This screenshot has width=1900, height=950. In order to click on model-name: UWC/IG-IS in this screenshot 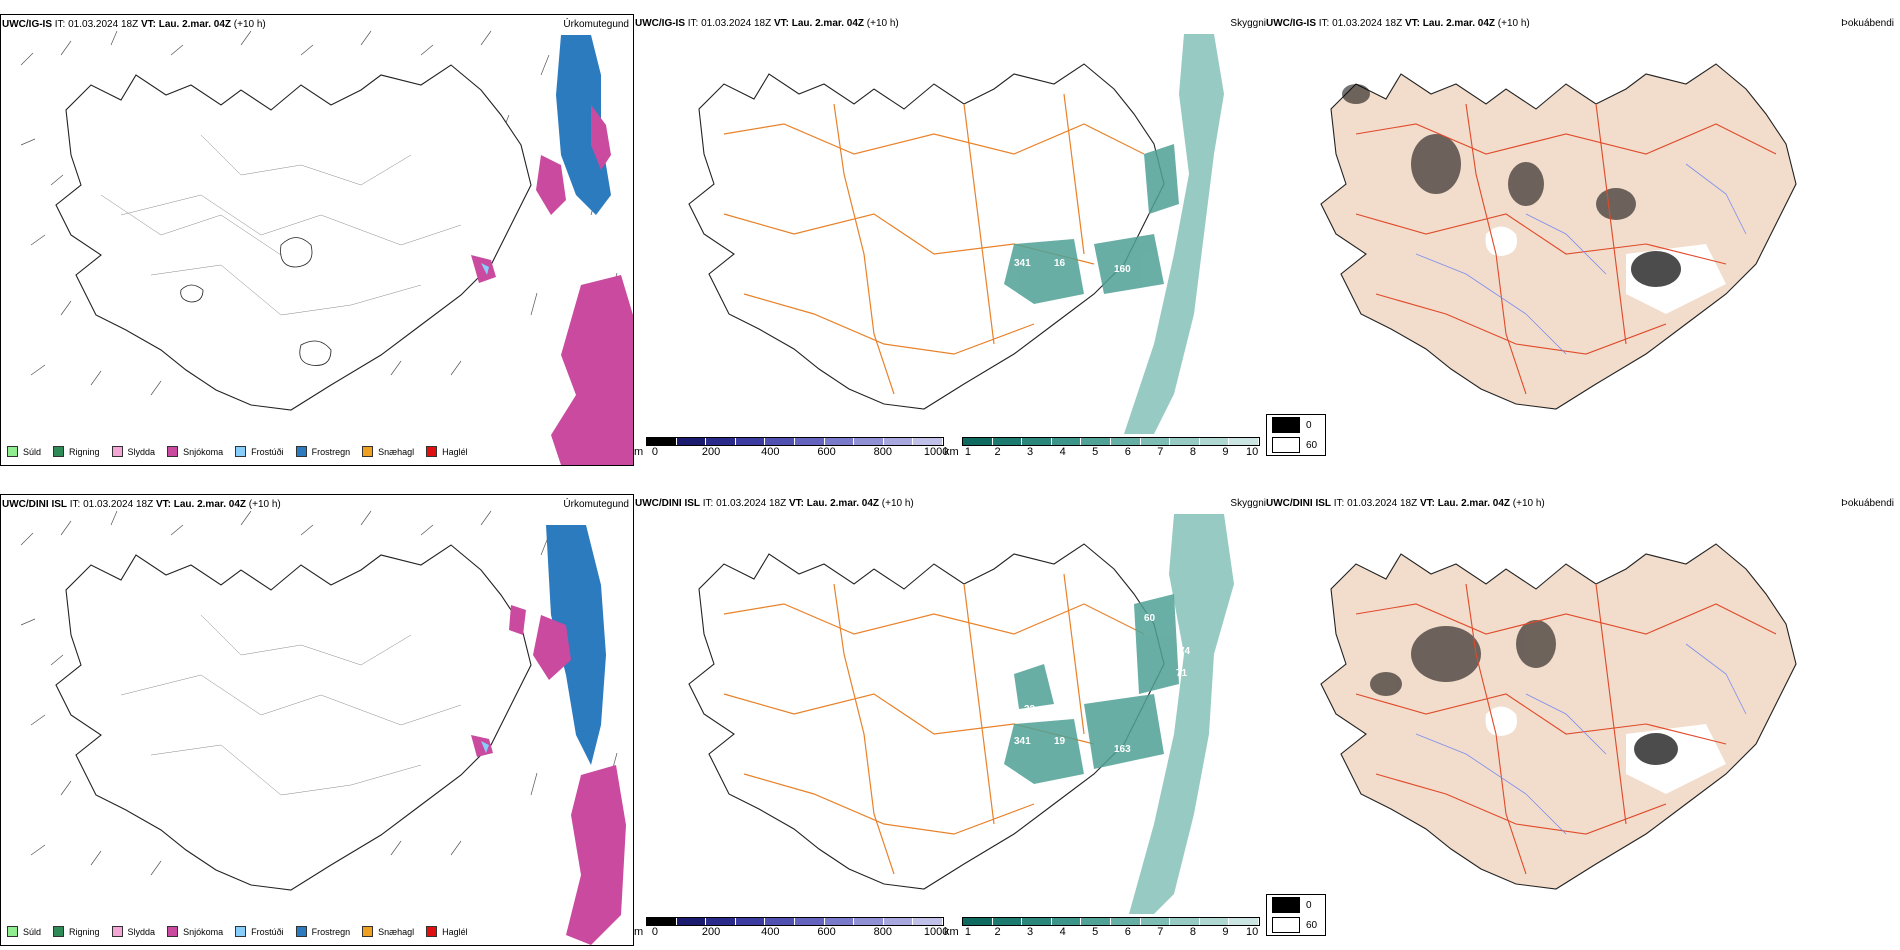, I will do `click(27, 24)`.